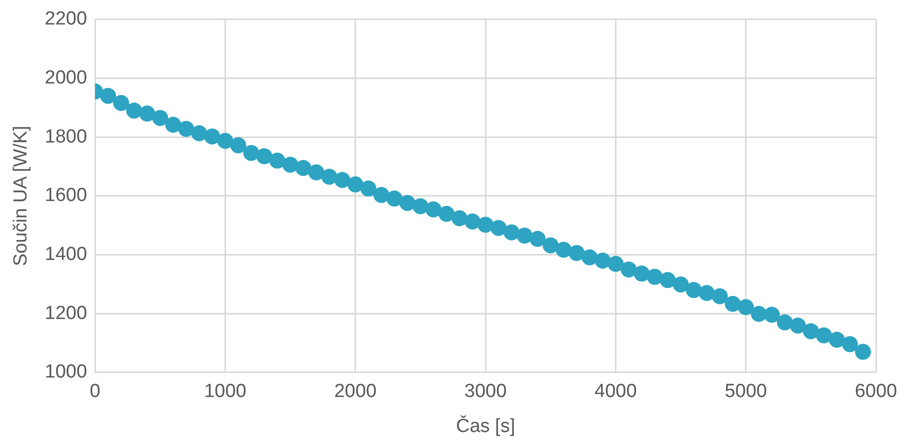  I want to click on y-tick-label: 2000, so click(66, 77).